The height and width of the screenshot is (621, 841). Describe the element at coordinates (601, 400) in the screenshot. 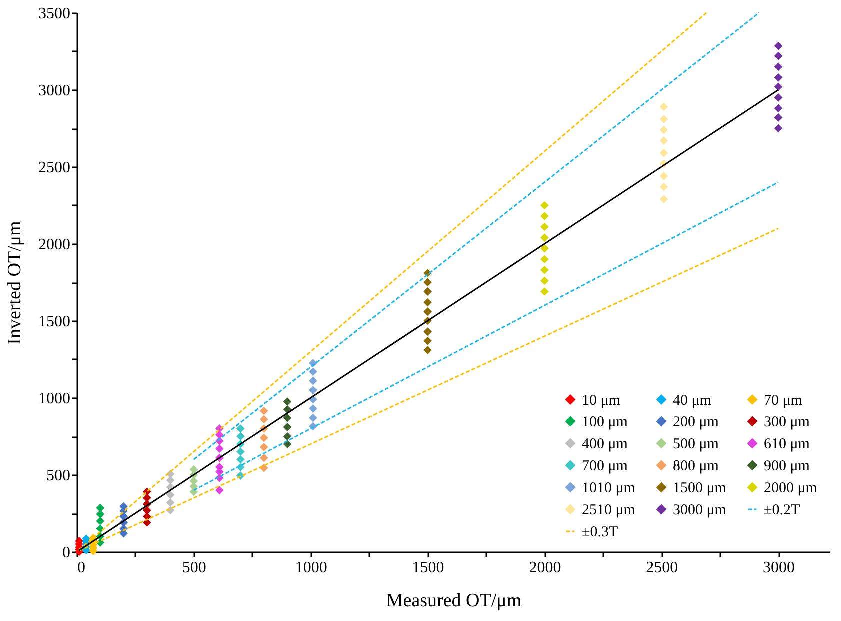

I see `legend-label: 10 μm` at that location.